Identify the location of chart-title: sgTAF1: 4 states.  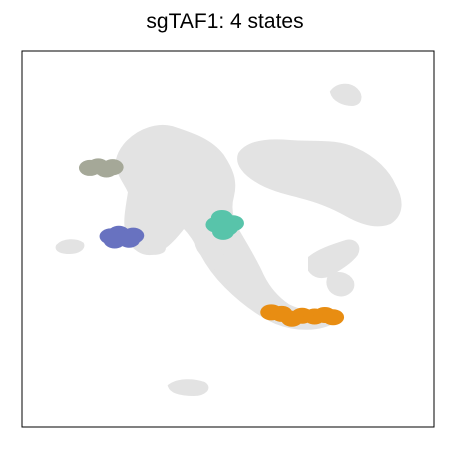
(225, 21).